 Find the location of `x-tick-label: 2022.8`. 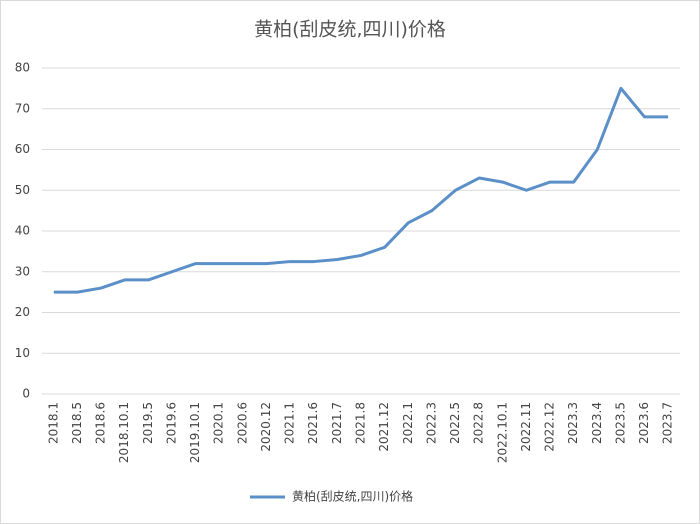

x-tick-label: 2022.8 is located at coordinates (479, 423).